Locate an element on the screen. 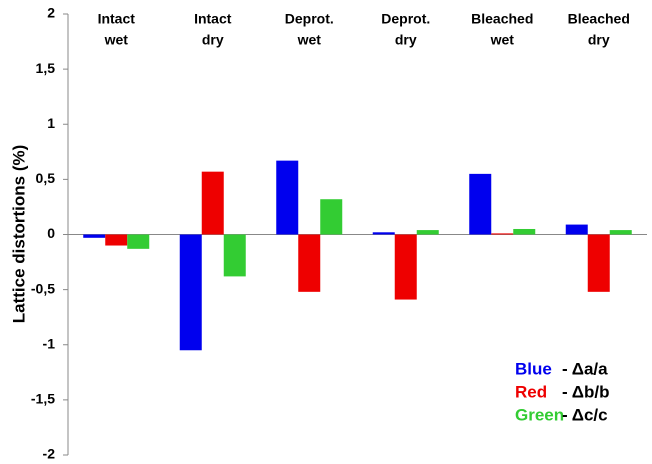 Image resolution: width=652 pixels, height=464 pixels. legend-label: - Δa/a is located at coordinates (585, 368).